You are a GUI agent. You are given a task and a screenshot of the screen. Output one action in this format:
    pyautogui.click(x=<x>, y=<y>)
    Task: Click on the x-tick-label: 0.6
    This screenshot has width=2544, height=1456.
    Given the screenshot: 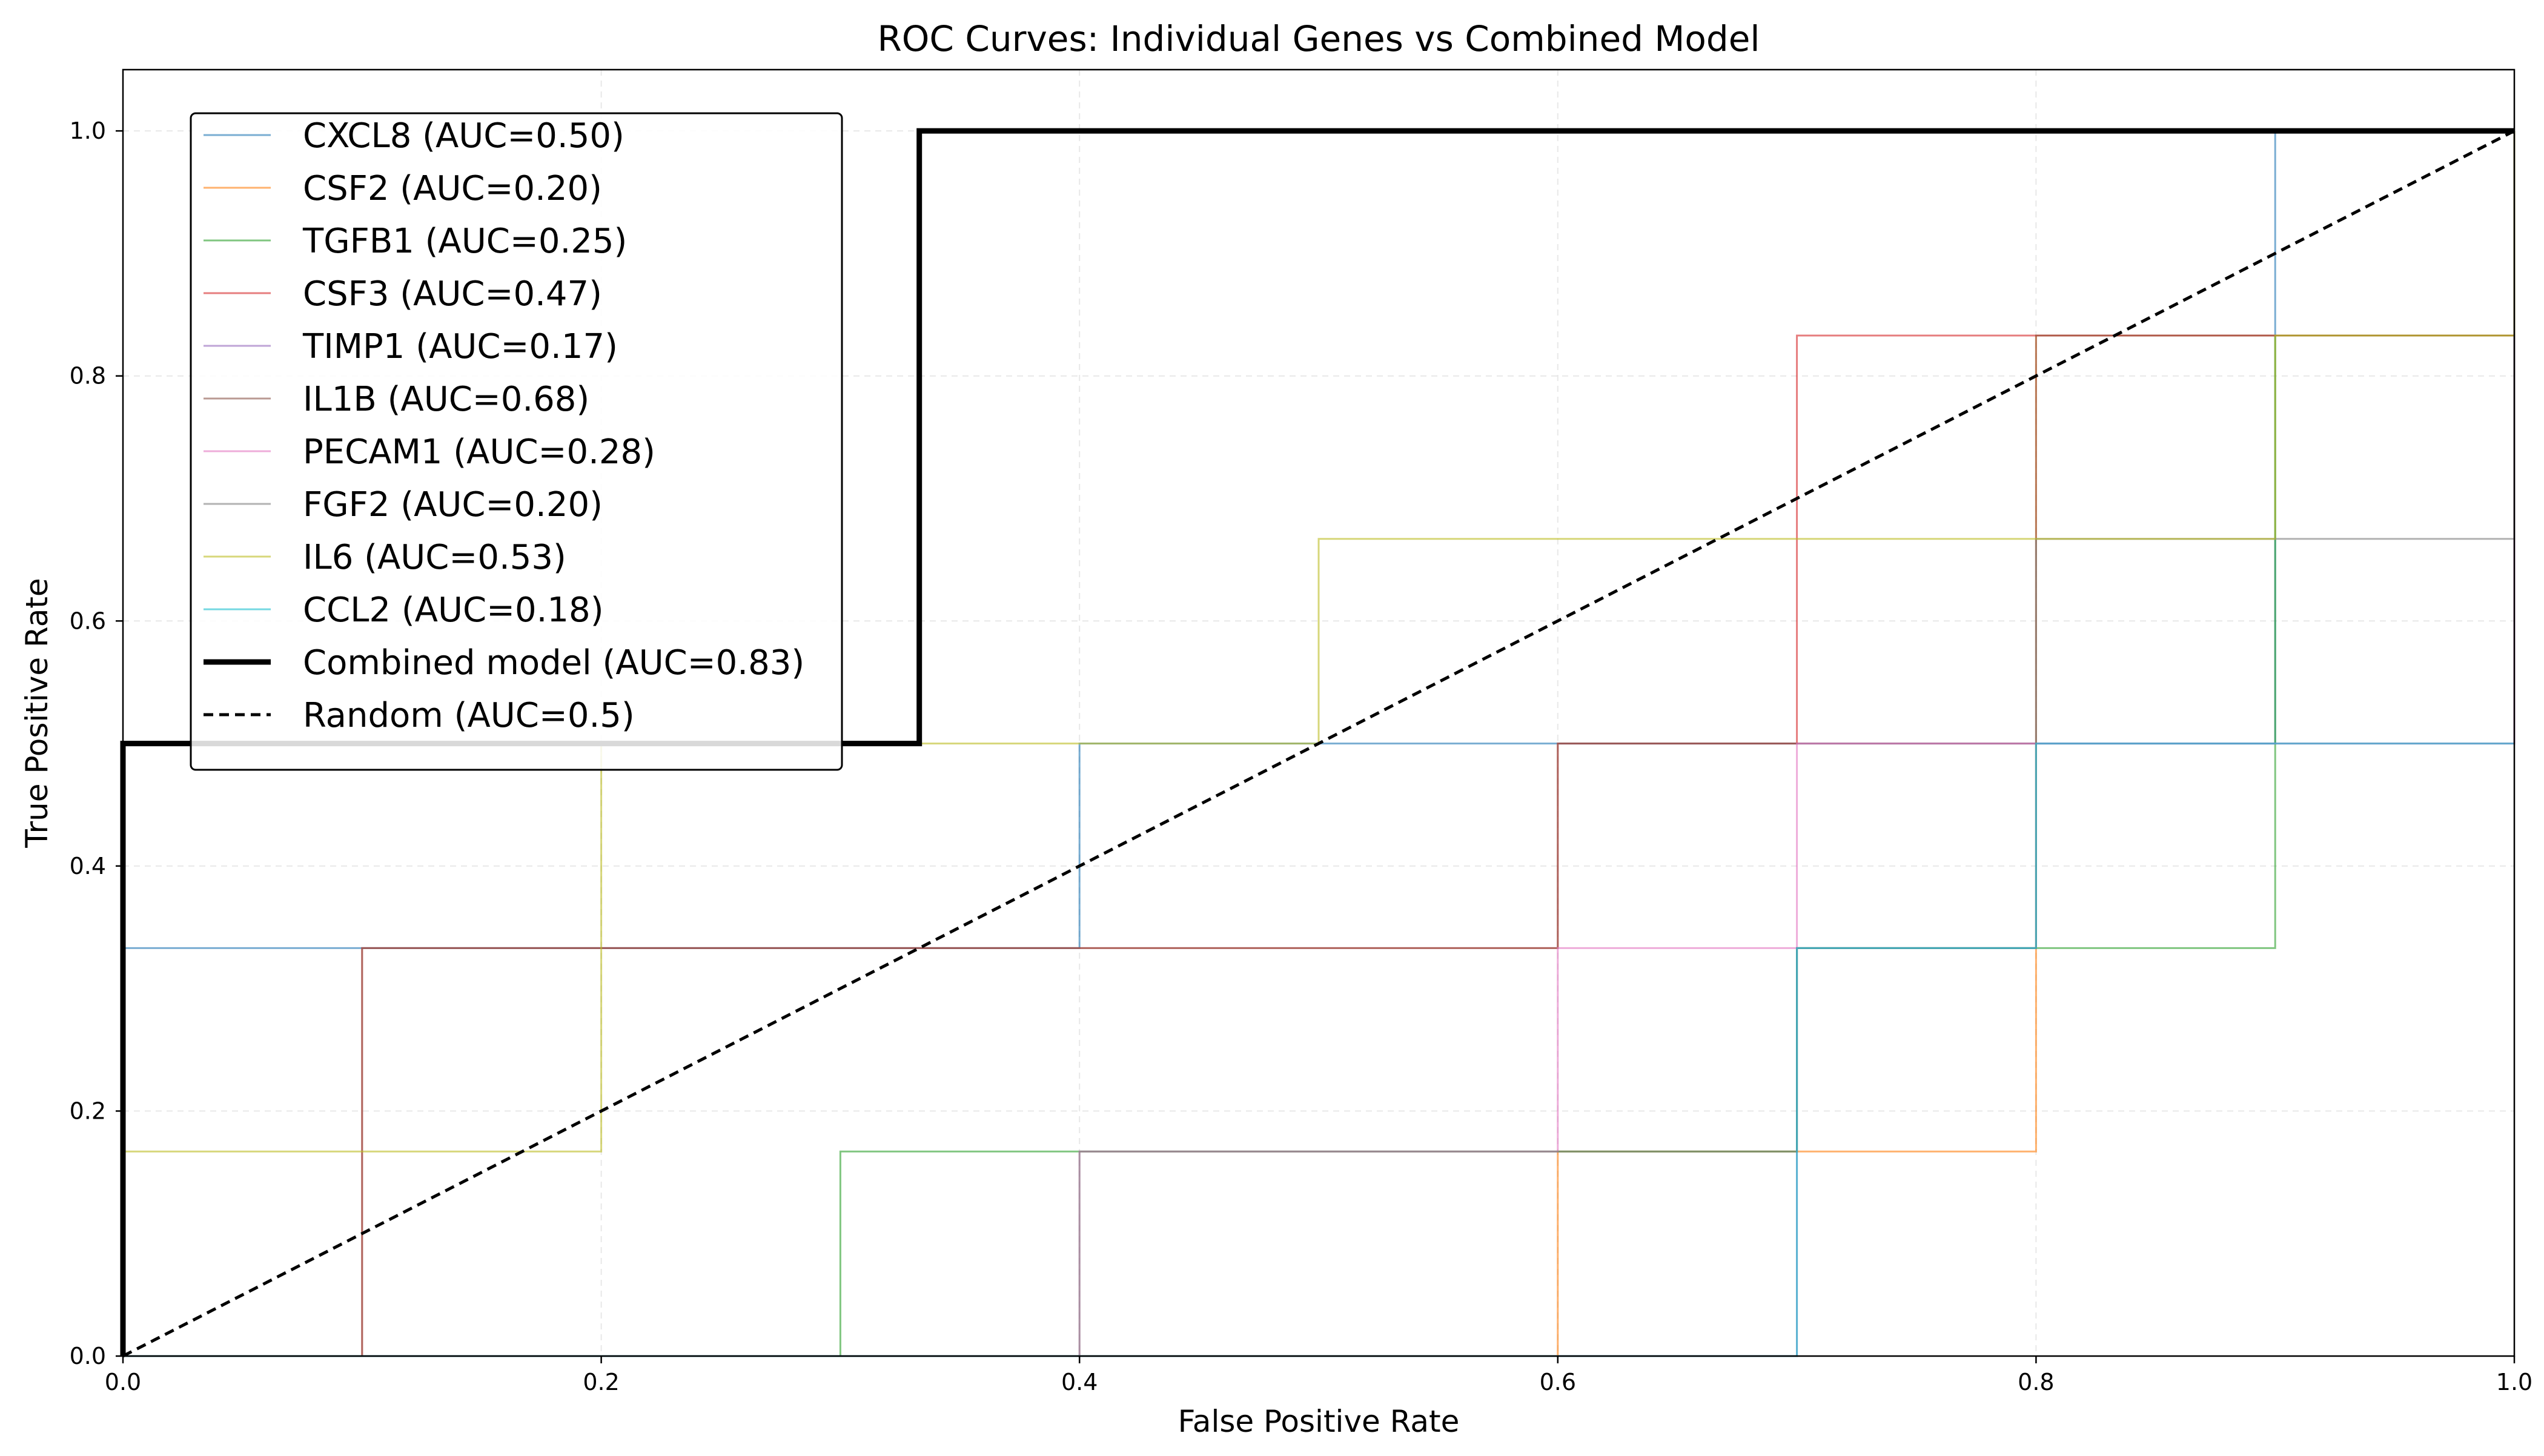 What is the action you would take?
    pyautogui.click(x=1558, y=1382)
    